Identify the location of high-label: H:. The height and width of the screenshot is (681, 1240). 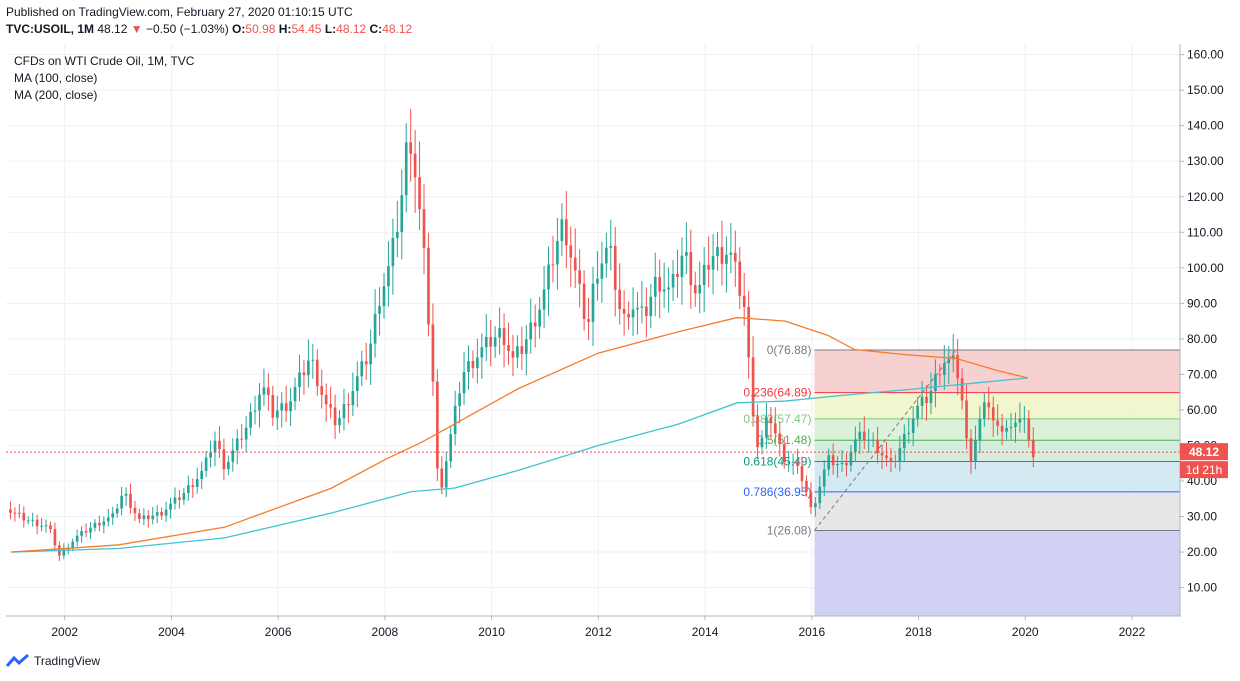
(285, 29).